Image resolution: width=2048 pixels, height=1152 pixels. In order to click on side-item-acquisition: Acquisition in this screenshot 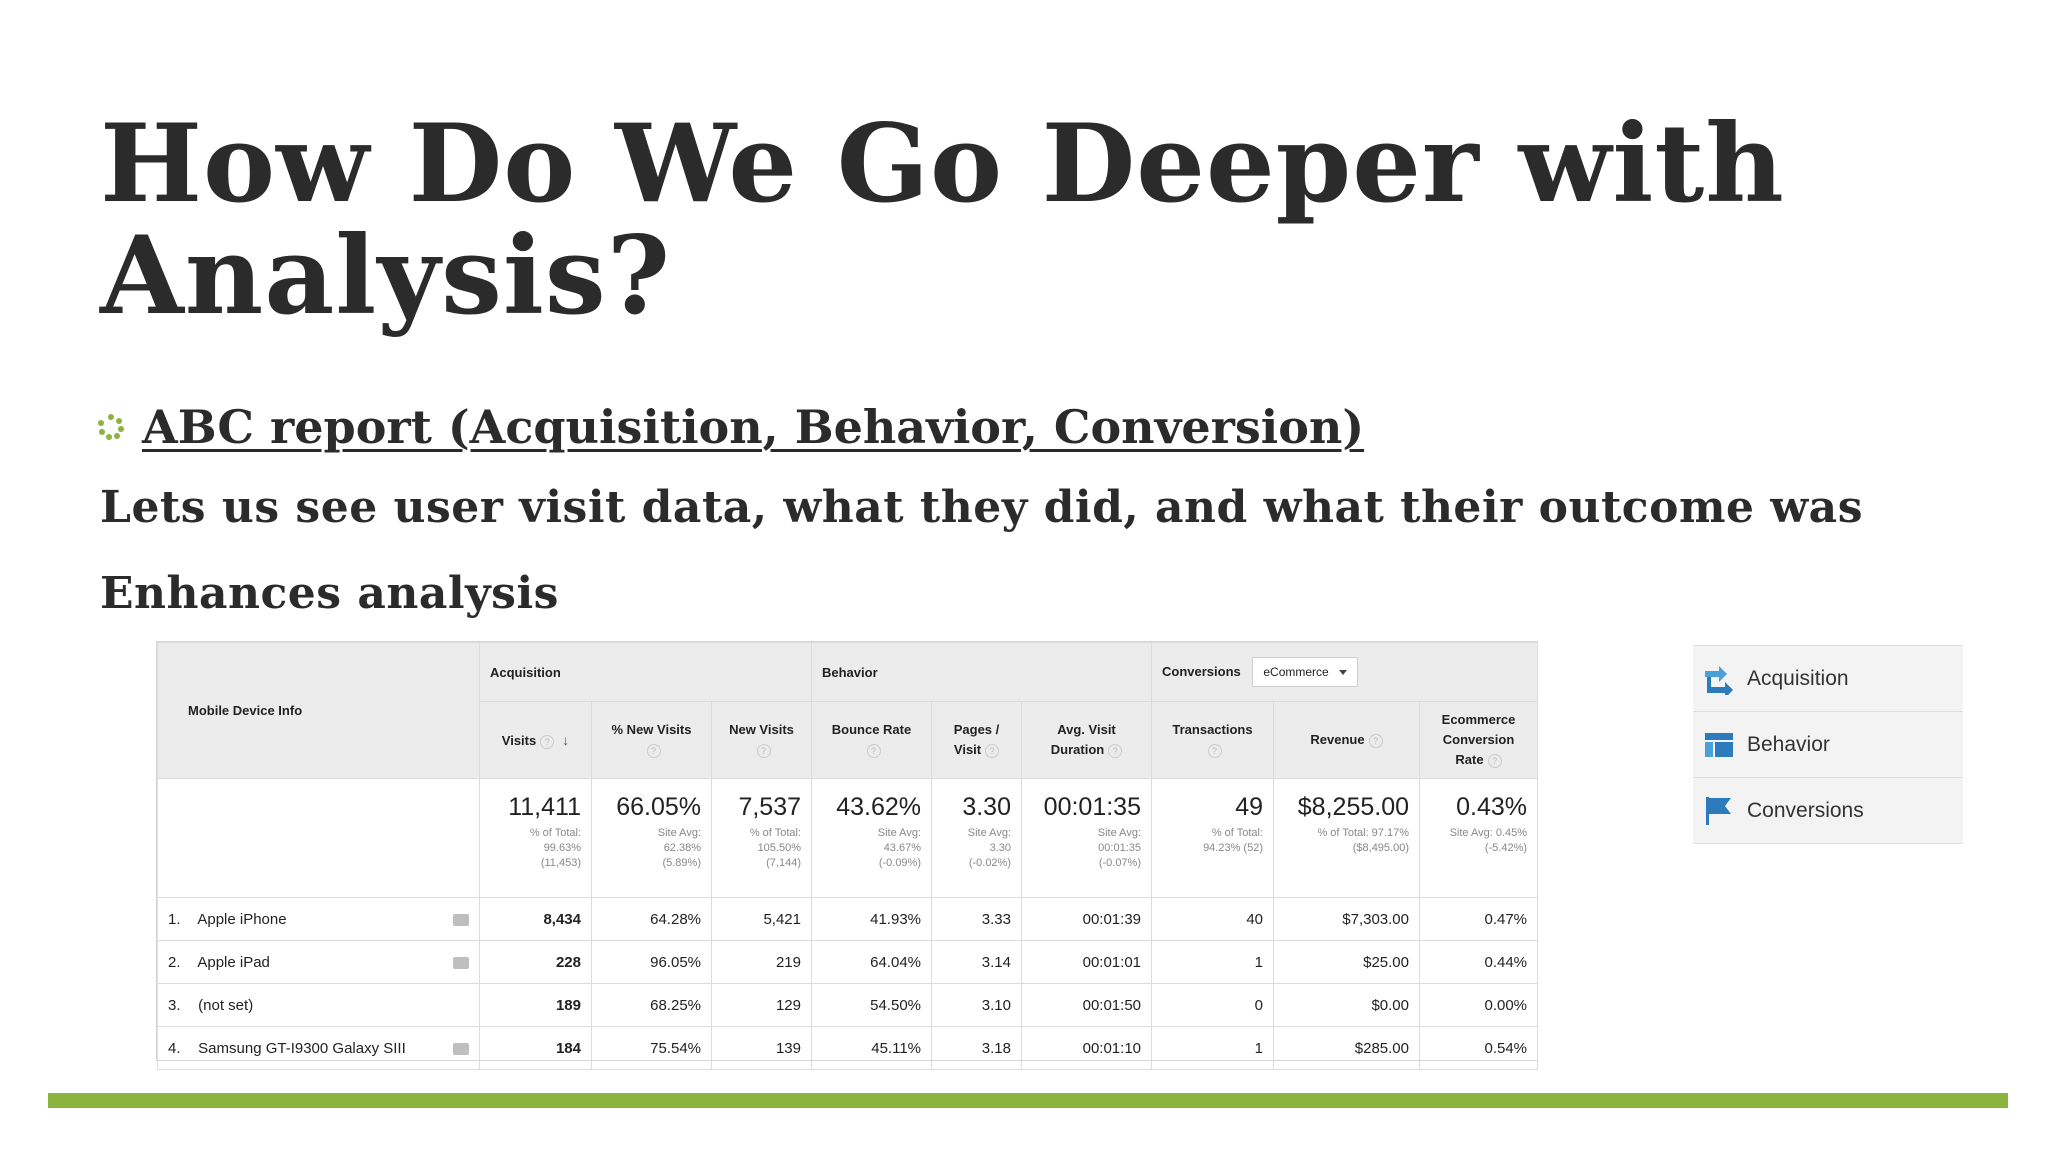, I will do `click(1828, 679)`.